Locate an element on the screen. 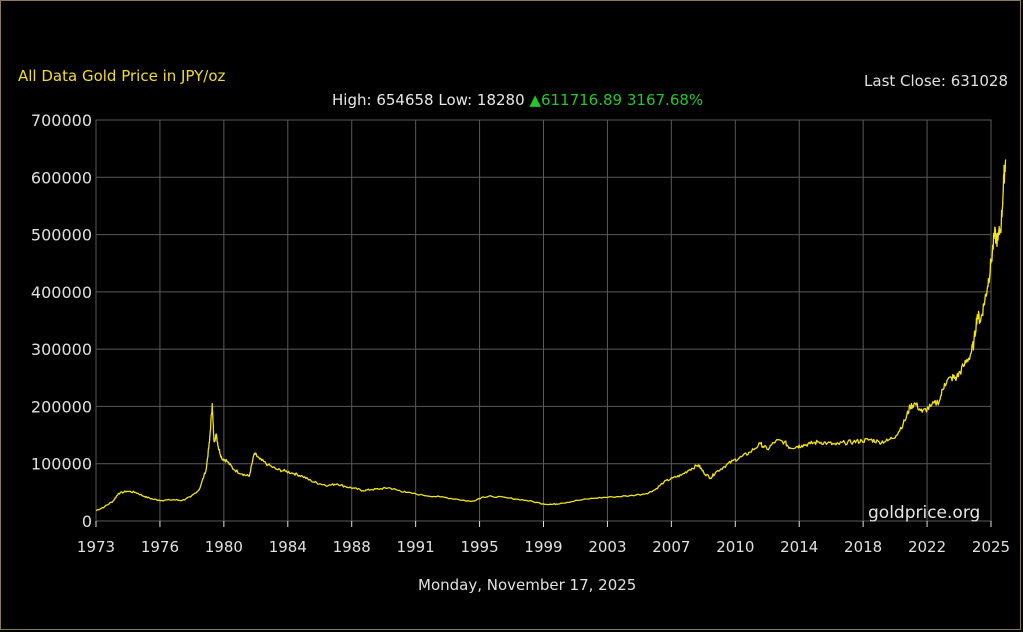  x-tick-label: 1999 is located at coordinates (543, 547).